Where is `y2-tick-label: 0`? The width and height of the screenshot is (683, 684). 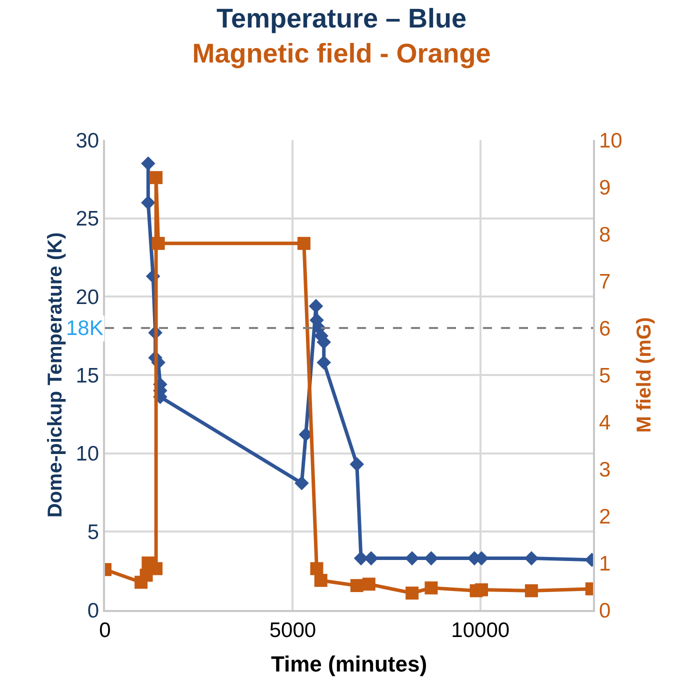 y2-tick-label: 0 is located at coordinates (604, 610).